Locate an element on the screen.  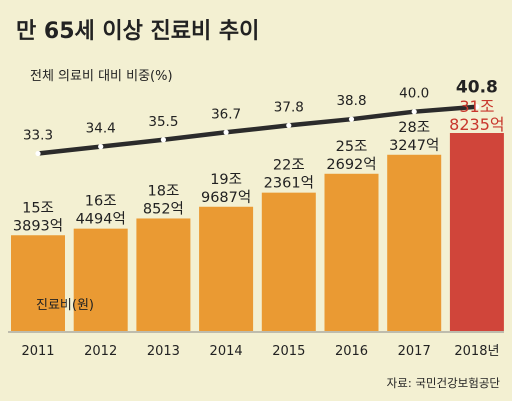
bar-value-label-2017-billion: 3247억 is located at coordinates (414, 145).